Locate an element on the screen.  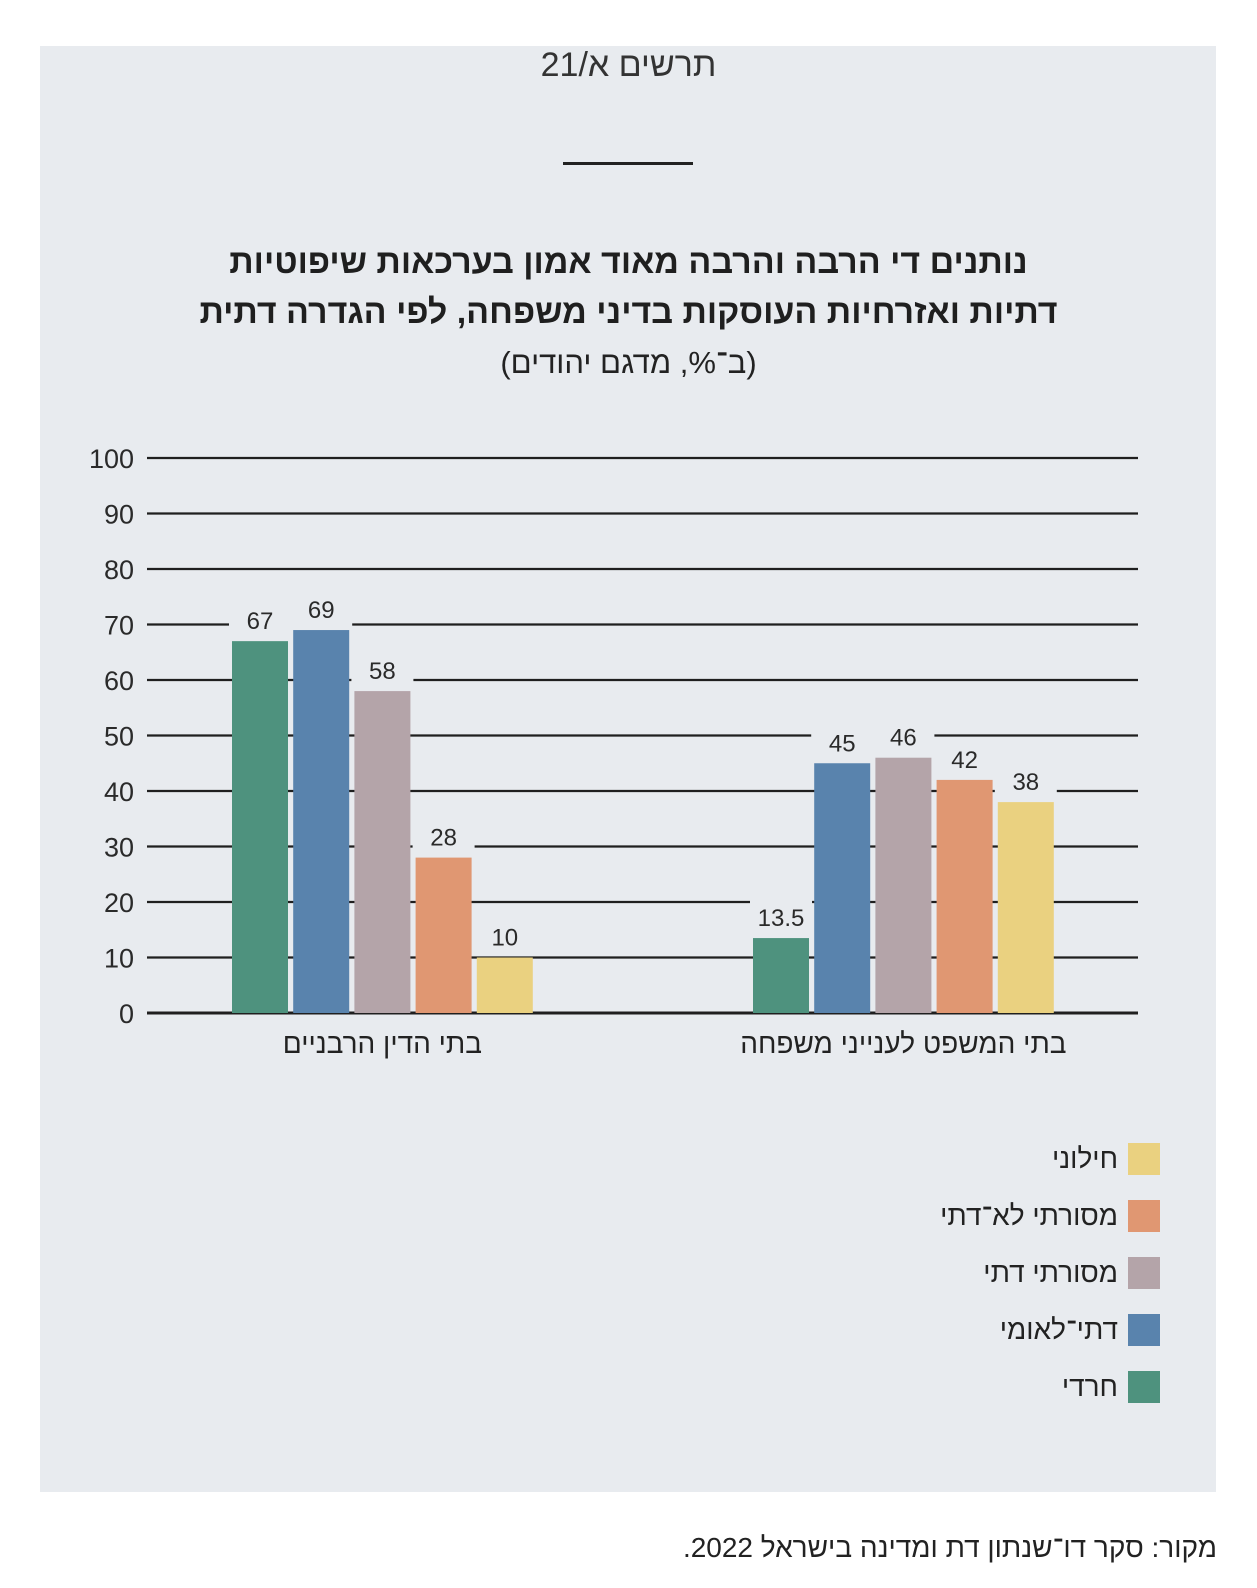
legend-item: מסורתי דתי is located at coordinates (1071, 1273).